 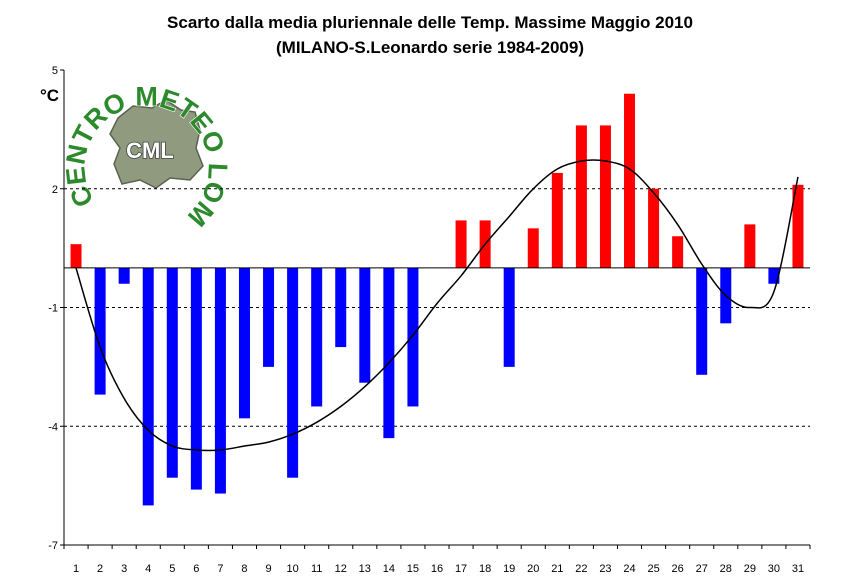 I want to click on x-tick-label: 6, so click(x=196, y=569).